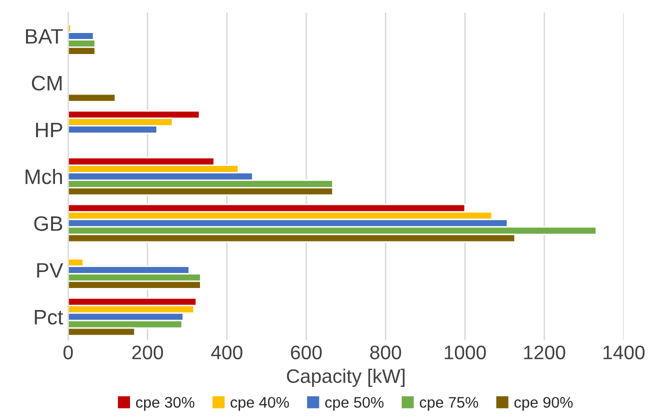 Image resolution: width=649 pixels, height=420 pixels. Describe the element at coordinates (49, 317) in the screenshot. I see `y-tick-label: Pct` at that location.